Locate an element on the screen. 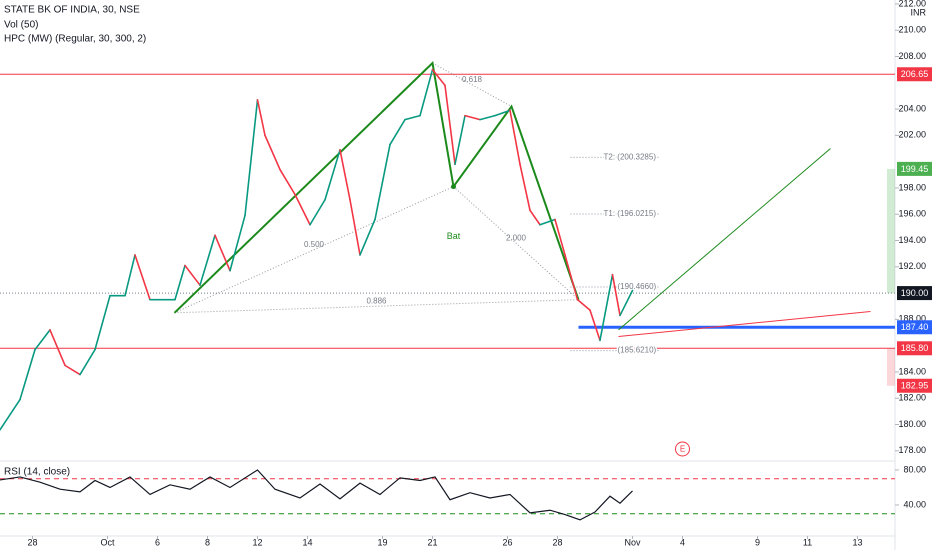  x-tick-label: 4 is located at coordinates (682, 542).